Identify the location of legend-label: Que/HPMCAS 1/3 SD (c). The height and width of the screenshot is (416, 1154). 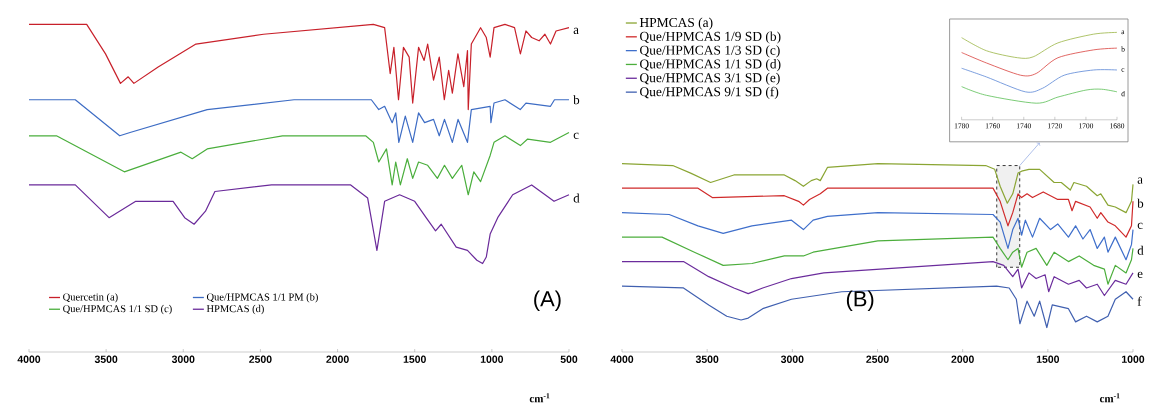
(710, 51).